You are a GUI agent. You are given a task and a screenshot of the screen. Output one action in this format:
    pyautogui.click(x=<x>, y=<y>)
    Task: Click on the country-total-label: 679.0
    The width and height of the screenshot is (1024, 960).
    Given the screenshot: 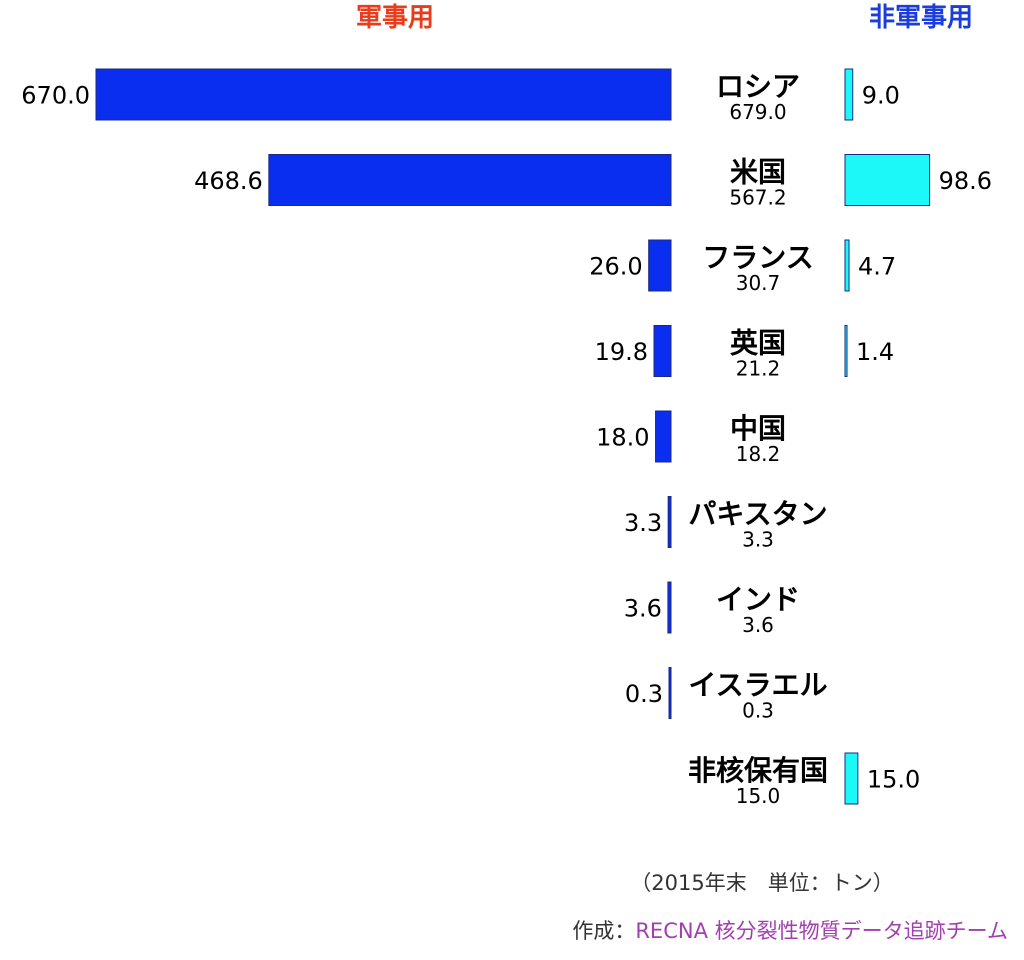 What is the action you would take?
    pyautogui.click(x=757, y=112)
    